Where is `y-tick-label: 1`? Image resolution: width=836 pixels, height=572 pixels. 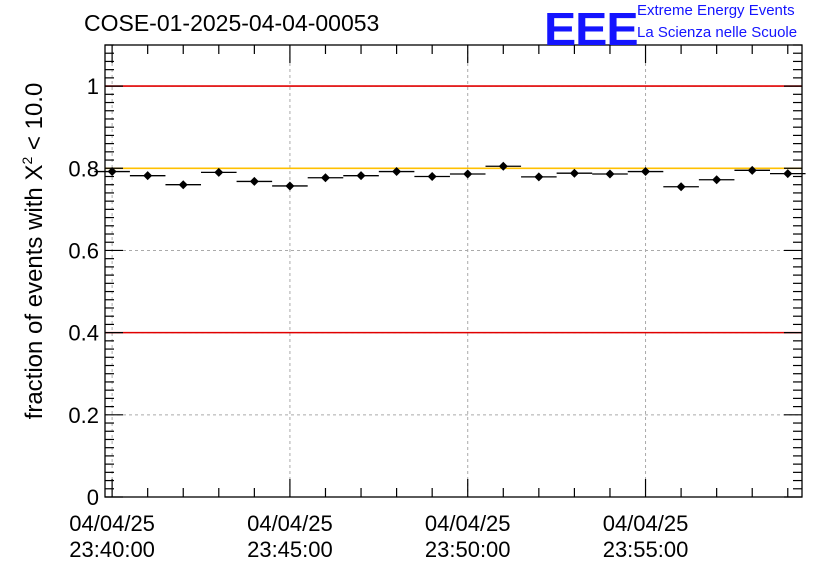
y-tick-label: 1 is located at coordinates (93, 86).